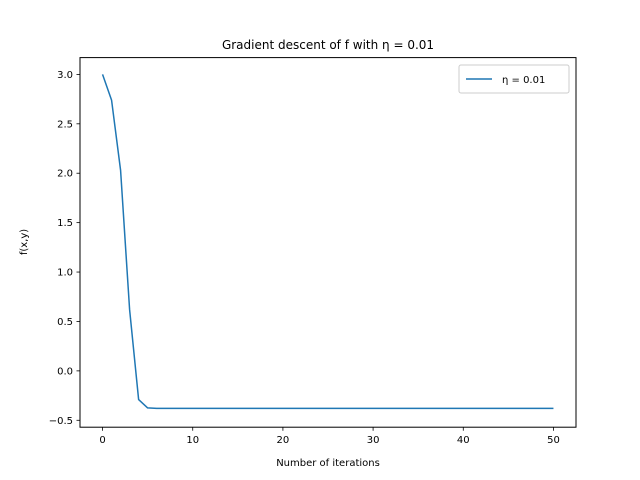 This screenshot has width=640, height=480. I want to click on x-tick-label: 30, so click(373, 440).